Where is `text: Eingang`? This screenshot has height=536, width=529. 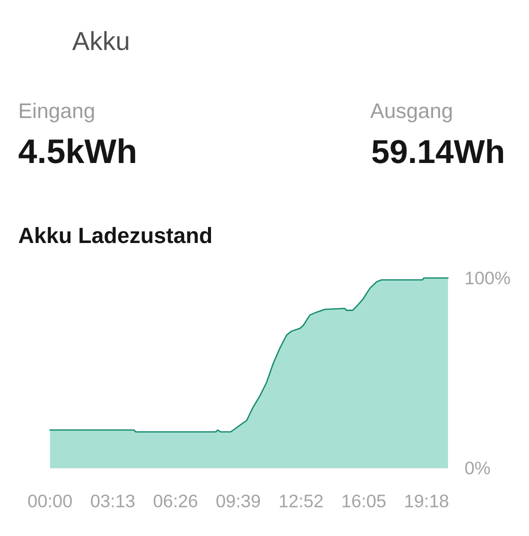
text: Eingang is located at coordinates (57, 112).